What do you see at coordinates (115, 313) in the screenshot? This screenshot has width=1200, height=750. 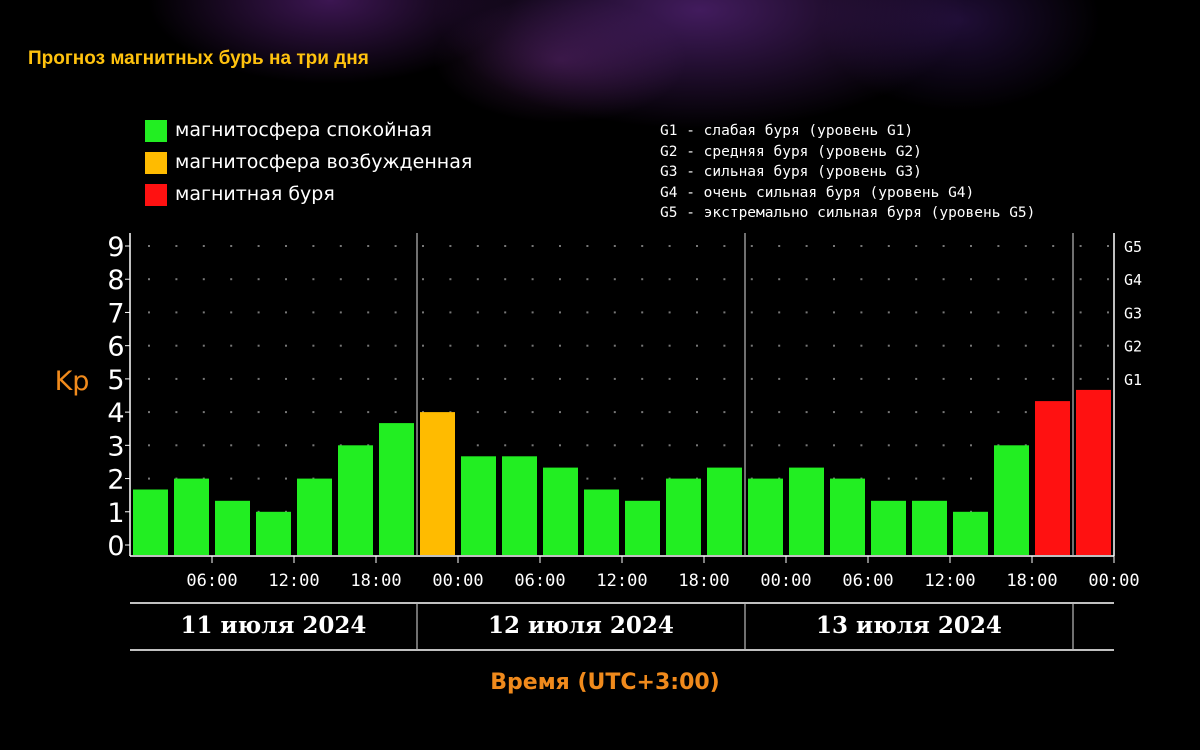 I see `y-tick-label: 7` at bounding box center [115, 313].